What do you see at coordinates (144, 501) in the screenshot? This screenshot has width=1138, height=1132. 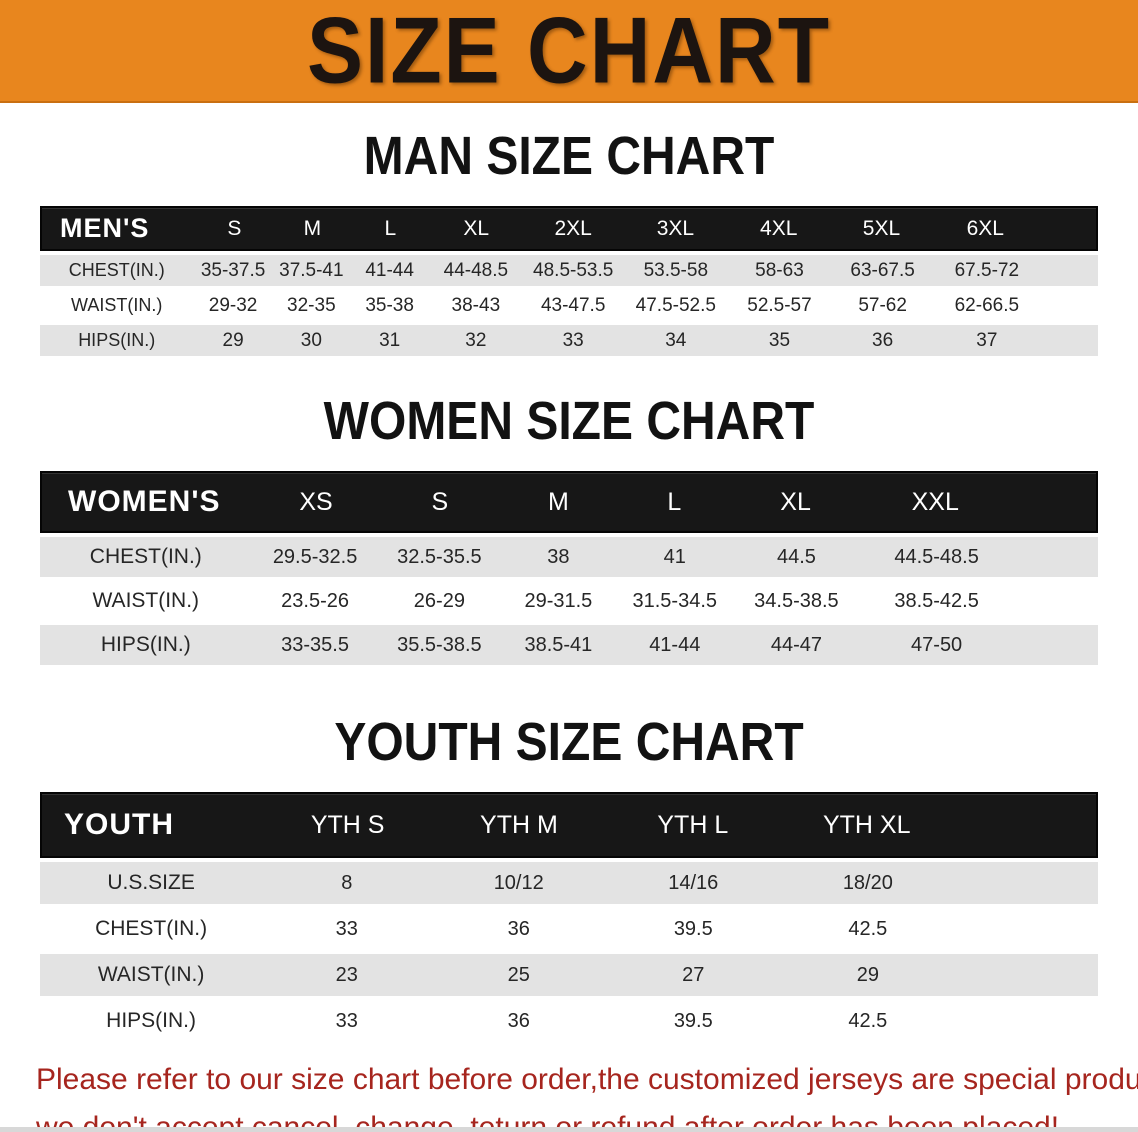 I see `table-group-label: WOMEN'S` at bounding box center [144, 501].